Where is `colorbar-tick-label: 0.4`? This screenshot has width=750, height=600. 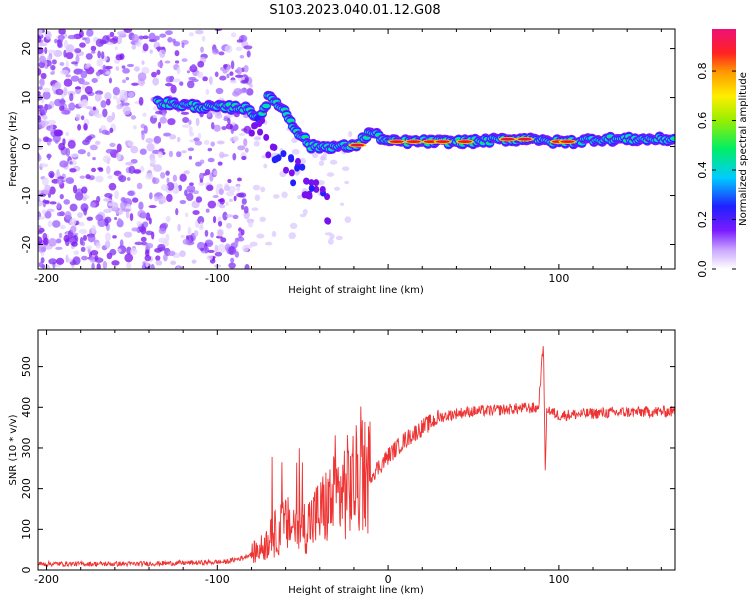
colorbar-tick-label: 0.4 is located at coordinates (702, 170).